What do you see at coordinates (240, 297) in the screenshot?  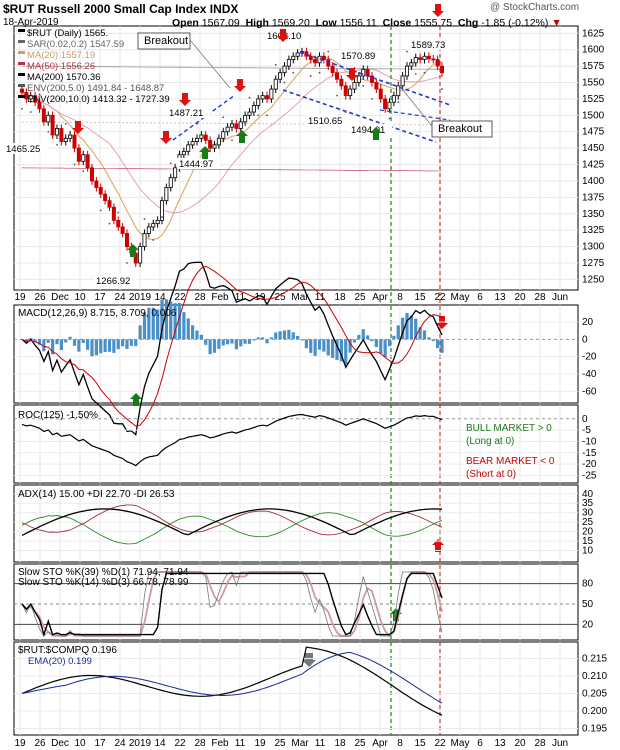 I see `x-tick-label: 11` at bounding box center [240, 297].